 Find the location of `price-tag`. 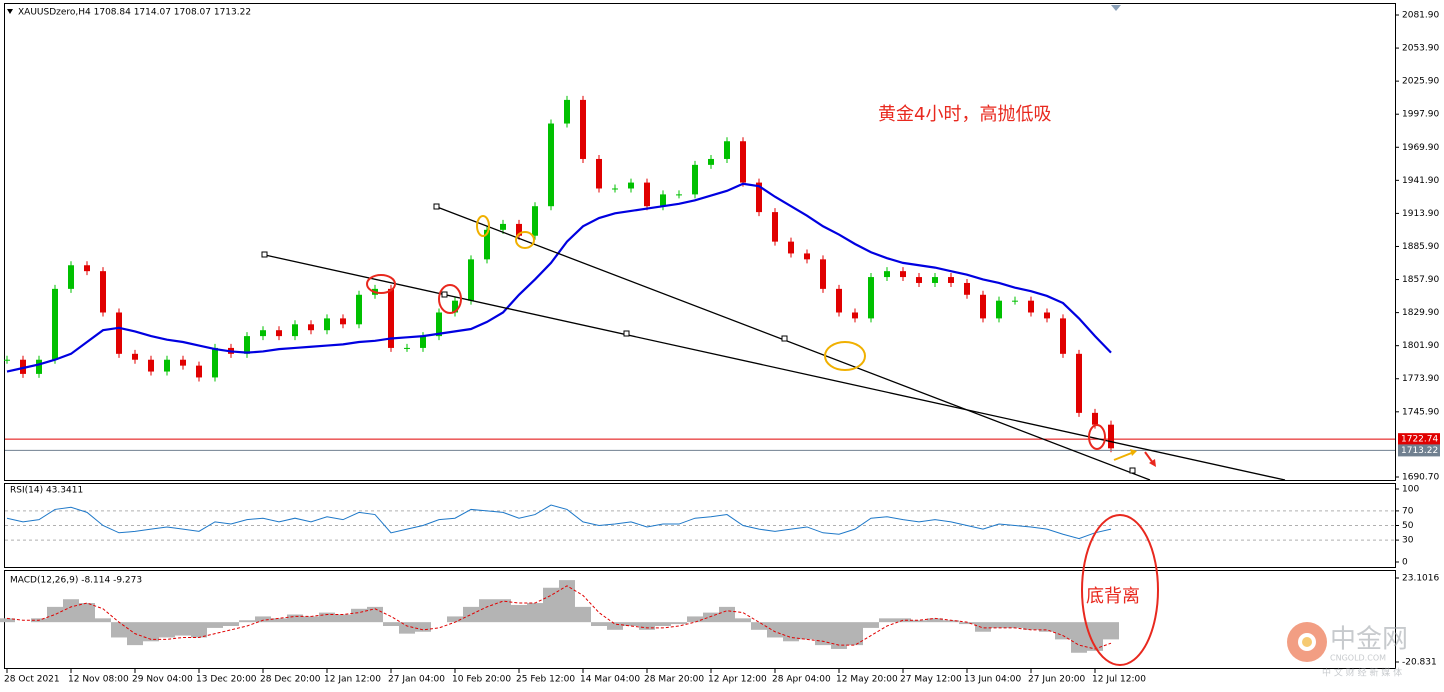

price-tag is located at coordinates (1419, 450).